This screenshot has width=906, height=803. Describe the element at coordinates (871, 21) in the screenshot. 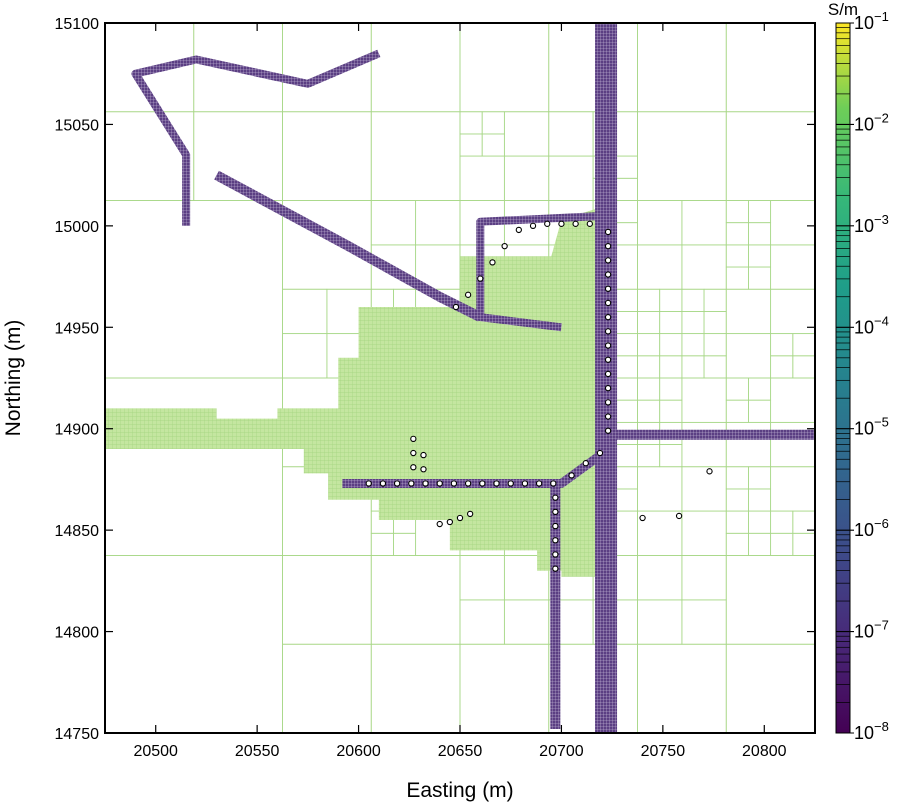

I see `colorbar-tick-label: 10⁻¹` at that location.